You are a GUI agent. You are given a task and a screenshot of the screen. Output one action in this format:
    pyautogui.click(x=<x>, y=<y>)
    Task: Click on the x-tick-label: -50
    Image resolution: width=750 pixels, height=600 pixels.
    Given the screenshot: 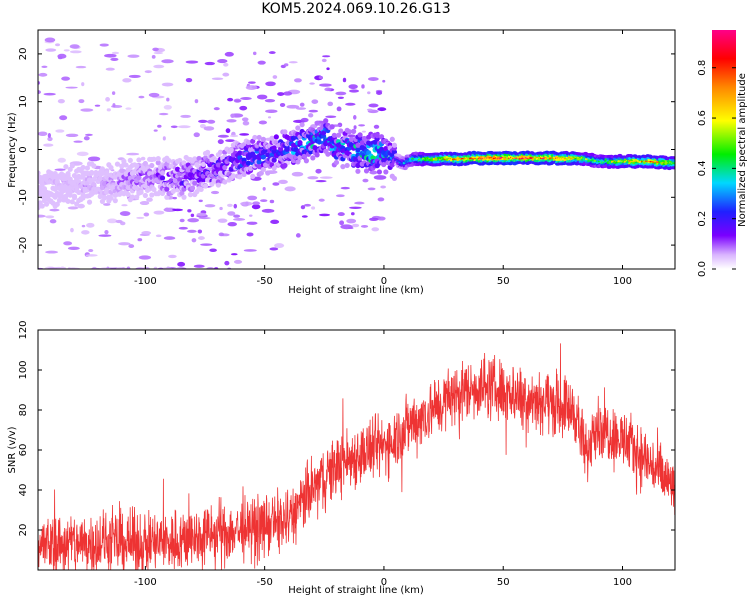 What is the action you would take?
    pyautogui.click(x=264, y=281)
    